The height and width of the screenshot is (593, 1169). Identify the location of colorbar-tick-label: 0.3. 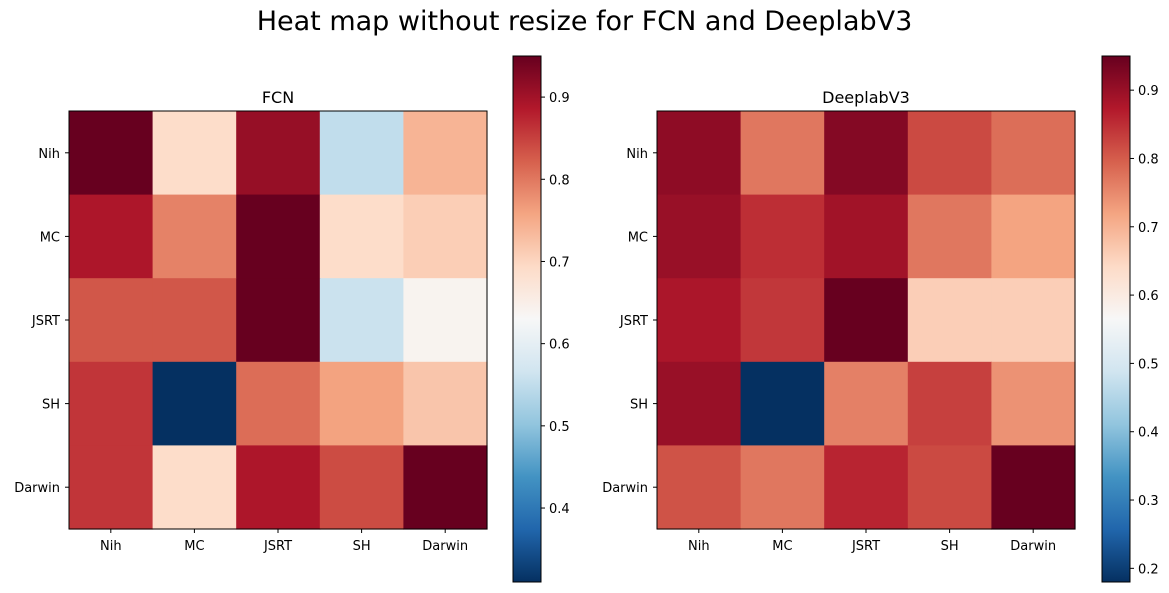
(1148, 501).